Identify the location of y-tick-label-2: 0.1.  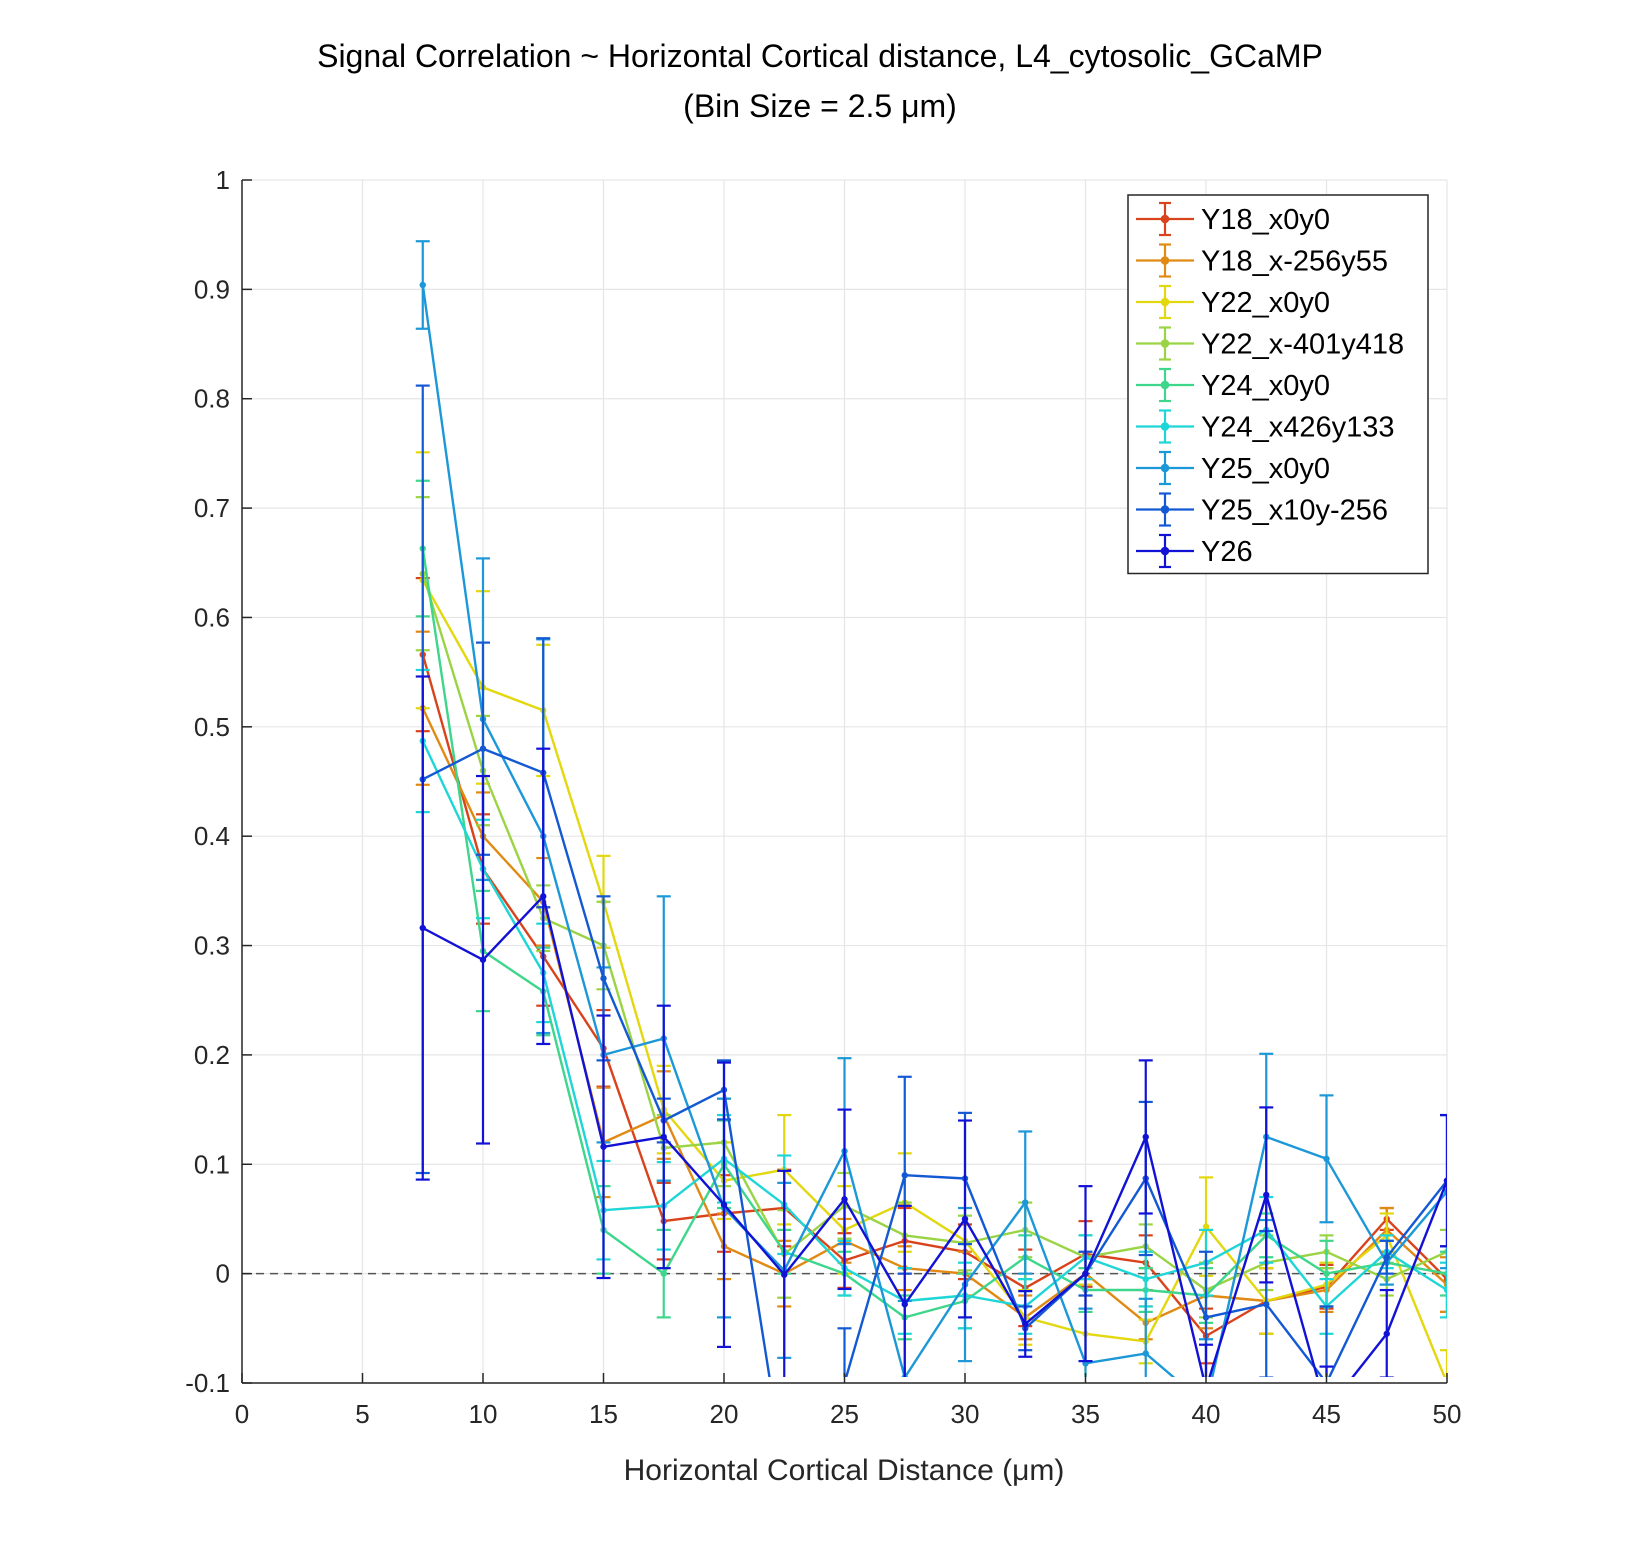
(212, 1164).